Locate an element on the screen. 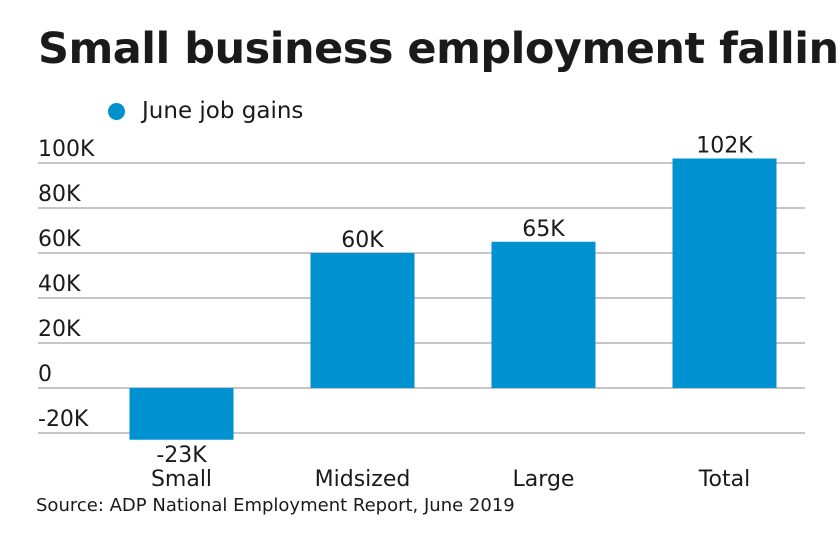 The height and width of the screenshot is (547, 840). data-label: 60K is located at coordinates (362, 240).